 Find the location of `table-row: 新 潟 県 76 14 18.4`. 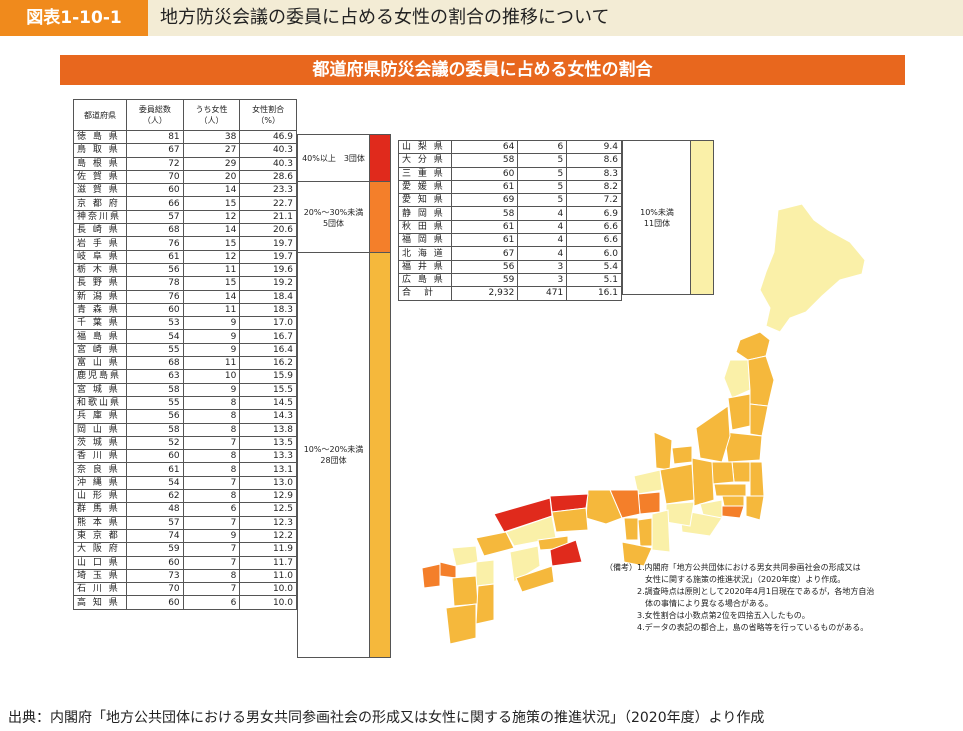

table-row: 新 潟 県 76 14 18.4 is located at coordinates (185, 296).